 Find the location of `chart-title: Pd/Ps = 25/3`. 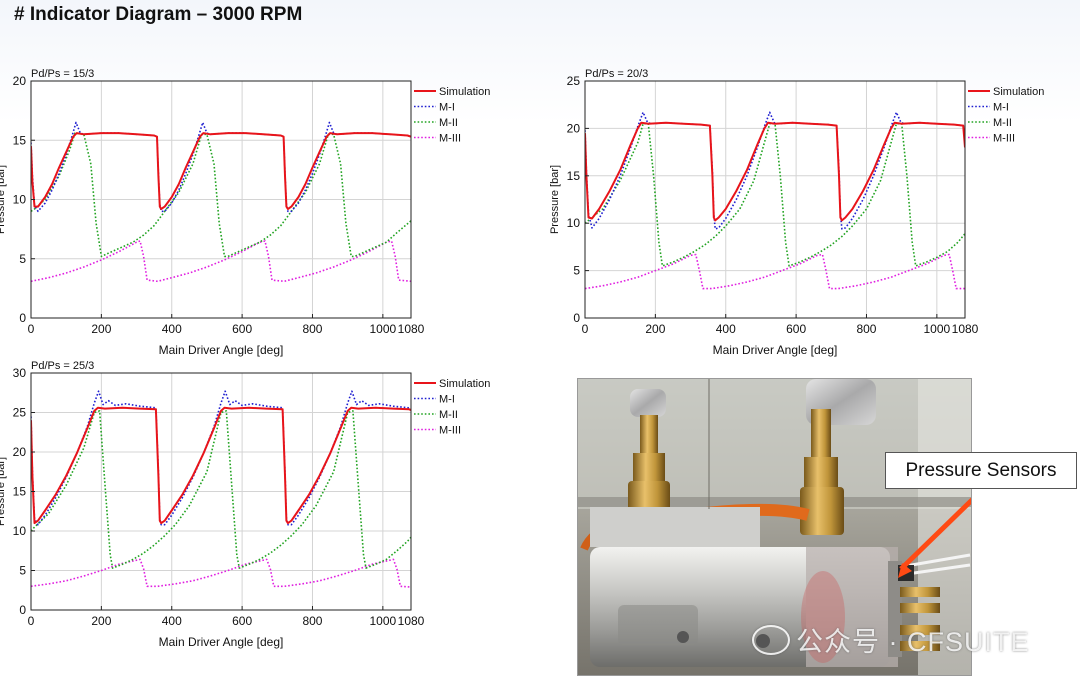

chart-title: Pd/Ps = 25/3 is located at coordinates (62, 366).